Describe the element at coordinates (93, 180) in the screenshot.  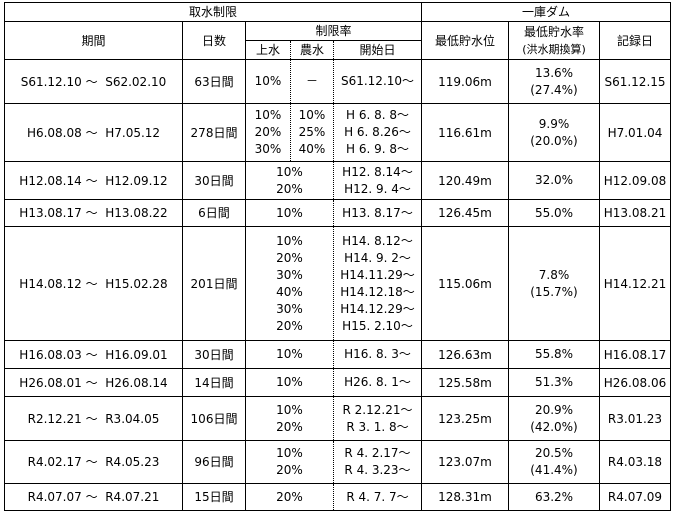
I see `period-cell: H12.08.14 ～ H12.09.12` at that location.